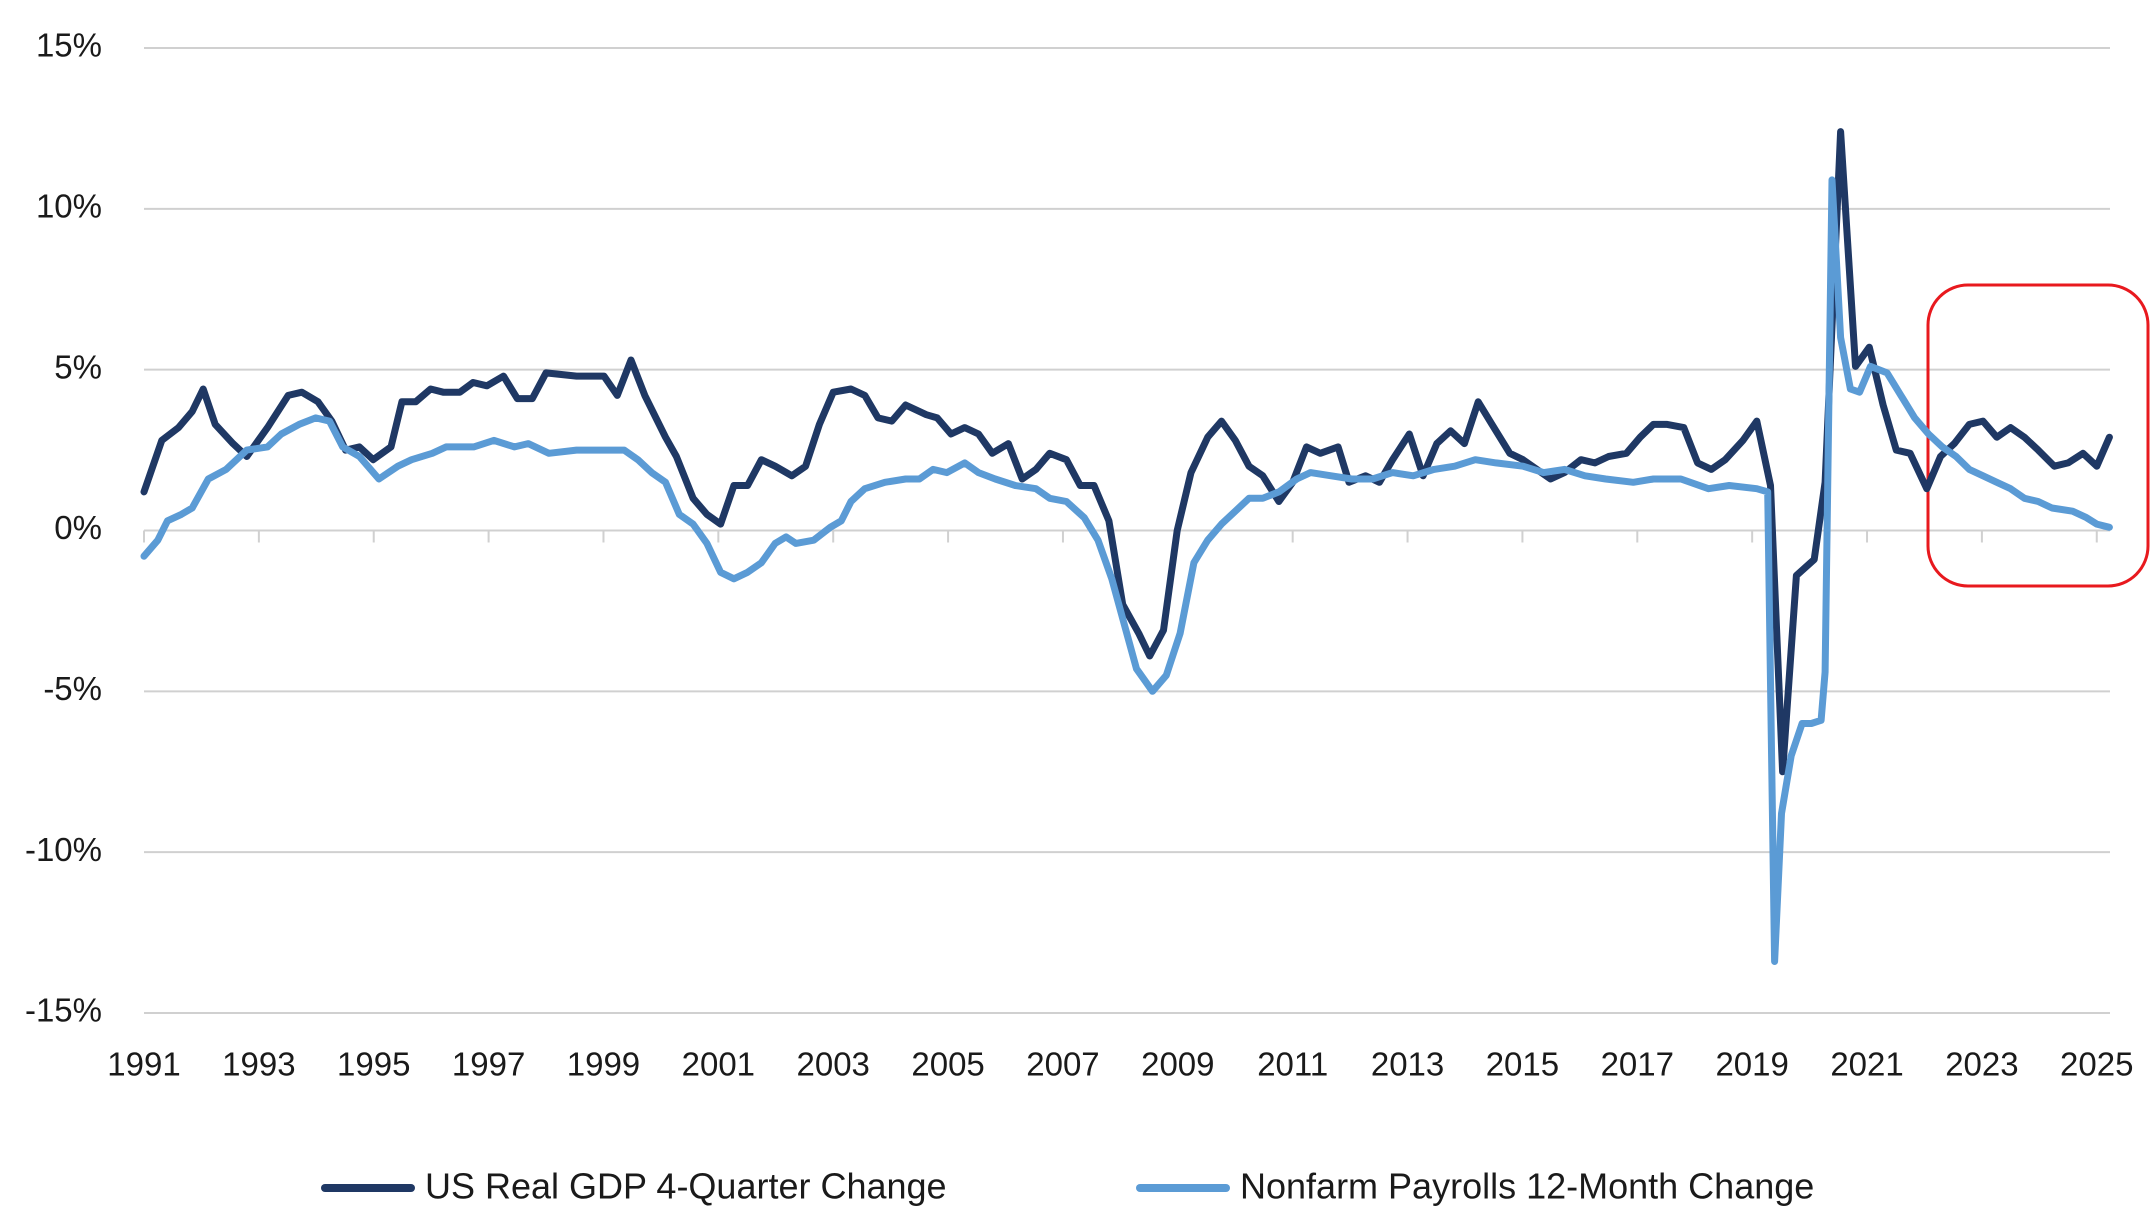 The image size is (2152, 1228). I want to click on y-tick-label: 0%, so click(78, 527).